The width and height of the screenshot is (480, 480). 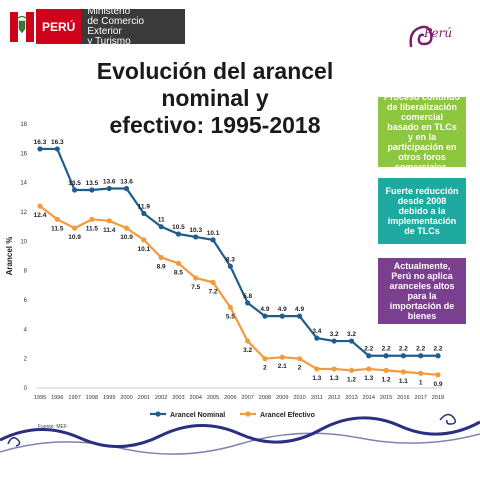 What do you see at coordinates (230, 259) in the screenshot?
I see `data-label: 8.3` at bounding box center [230, 259].